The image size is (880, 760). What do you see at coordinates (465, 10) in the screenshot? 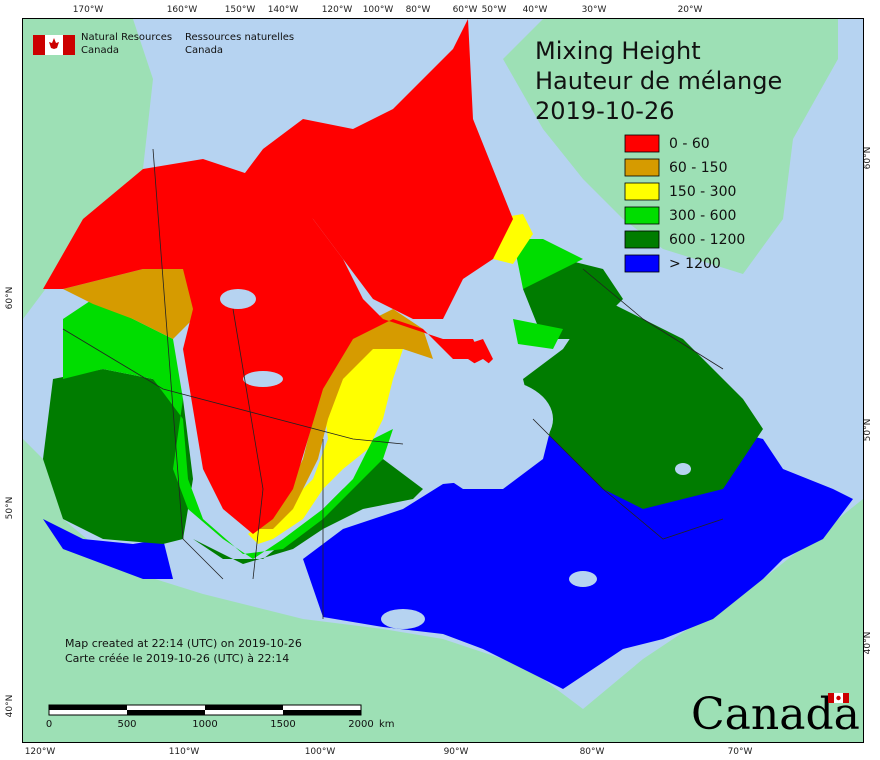
I see `top-tick: 60°W` at bounding box center [465, 10].